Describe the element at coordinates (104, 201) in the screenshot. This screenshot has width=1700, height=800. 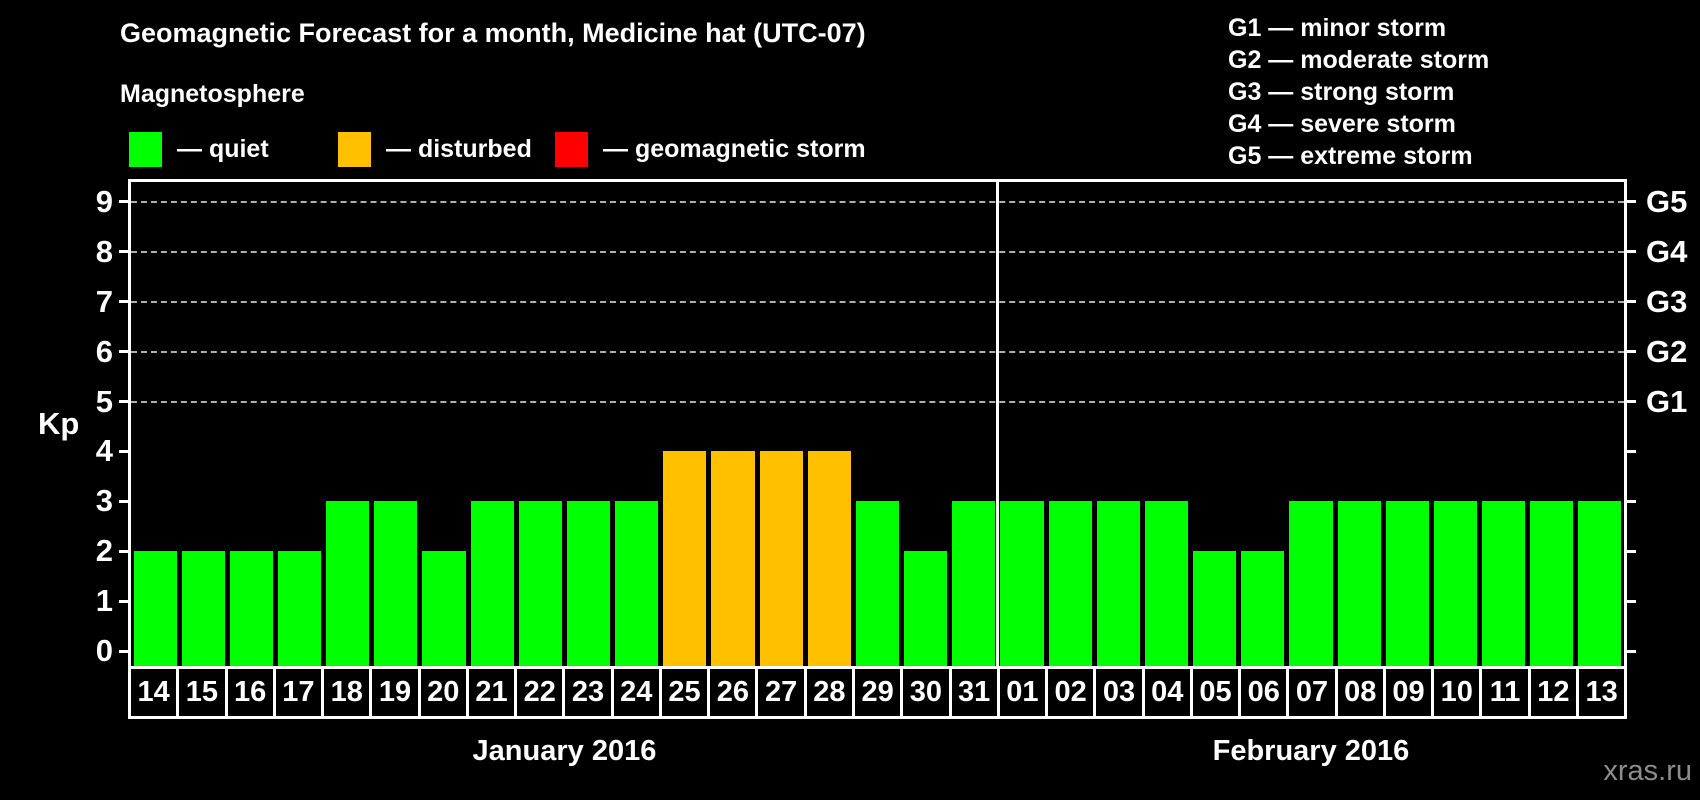
I see `y-tick-label-9: 9` at that location.